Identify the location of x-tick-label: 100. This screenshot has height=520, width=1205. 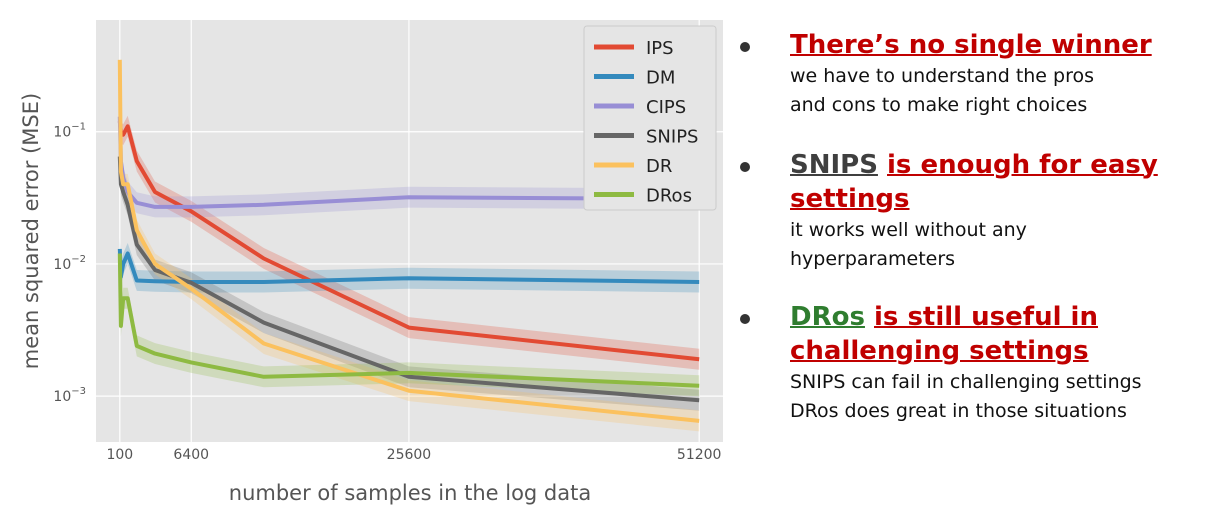
(119, 455).